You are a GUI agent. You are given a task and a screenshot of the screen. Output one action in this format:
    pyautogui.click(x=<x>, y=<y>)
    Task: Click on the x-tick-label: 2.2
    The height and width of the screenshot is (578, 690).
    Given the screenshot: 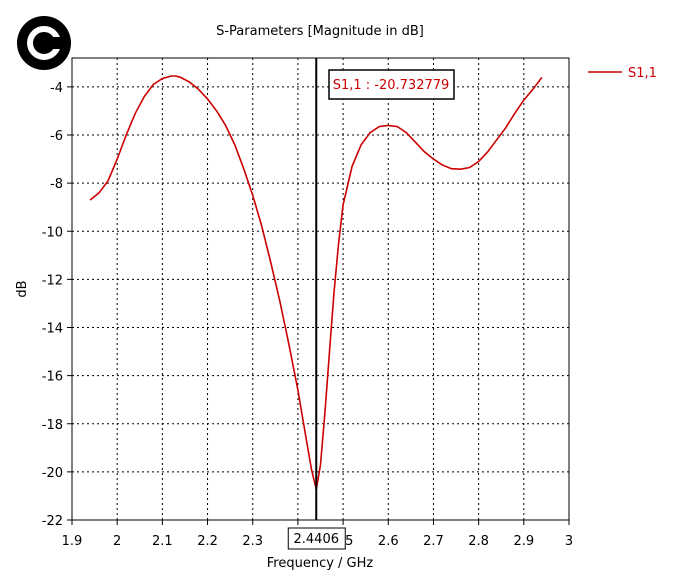 What is the action you would take?
    pyautogui.click(x=207, y=541)
    